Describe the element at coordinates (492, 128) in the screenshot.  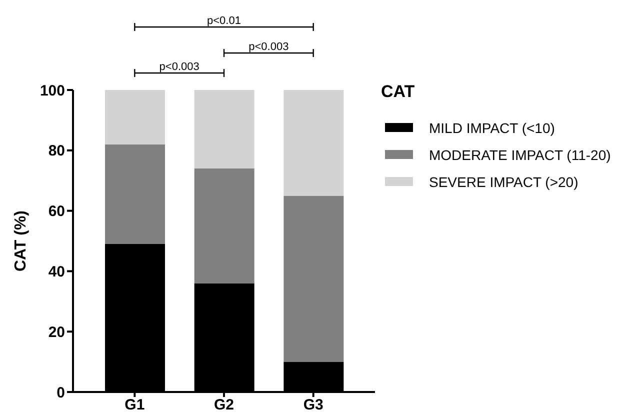
I see `legend-label: MILD IMPACT (<10)` at that location.